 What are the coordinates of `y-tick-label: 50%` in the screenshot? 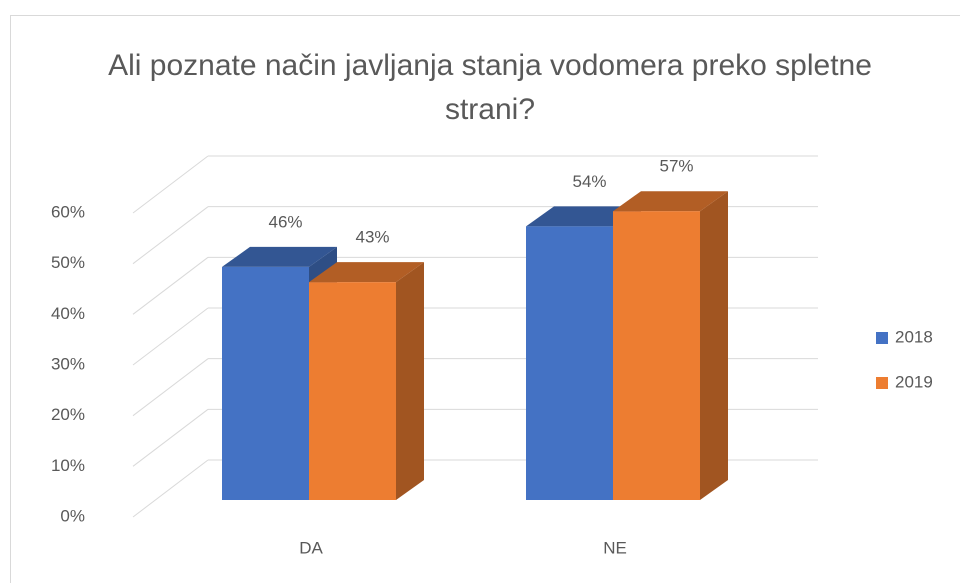 It's located at (68, 262).